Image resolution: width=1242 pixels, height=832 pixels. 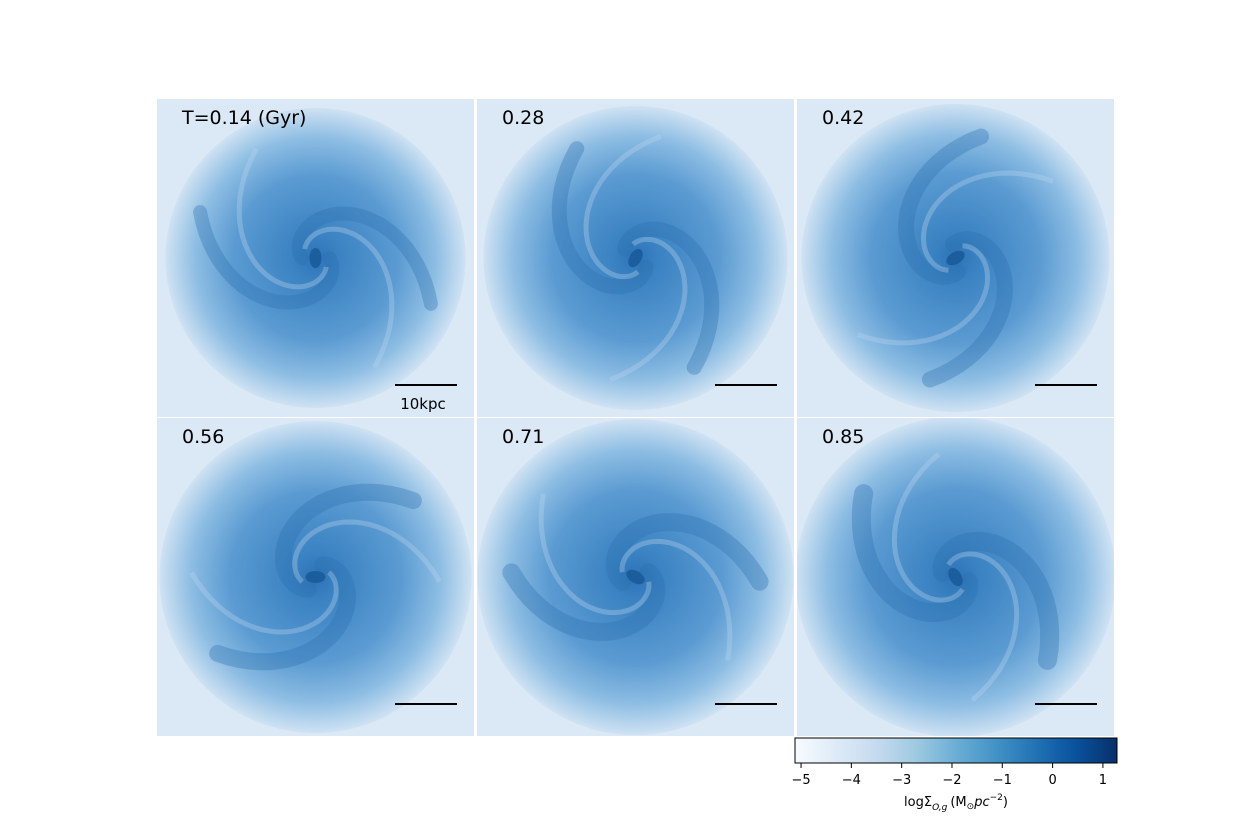 I want to click on colorbar-tick-label: −2, so click(x=951, y=780).